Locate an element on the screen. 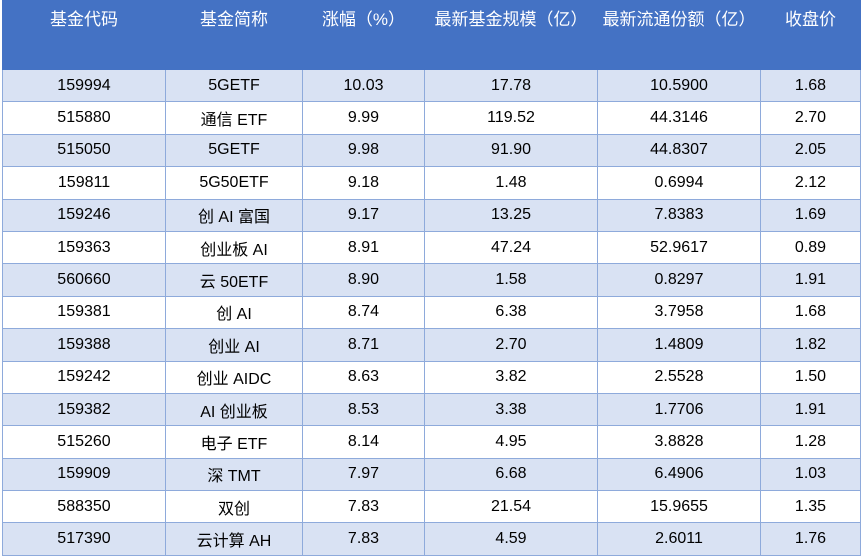  table-row: 159242 创业 AIDC 8.63 3.82 2.5528 1.50 is located at coordinates (431, 377).